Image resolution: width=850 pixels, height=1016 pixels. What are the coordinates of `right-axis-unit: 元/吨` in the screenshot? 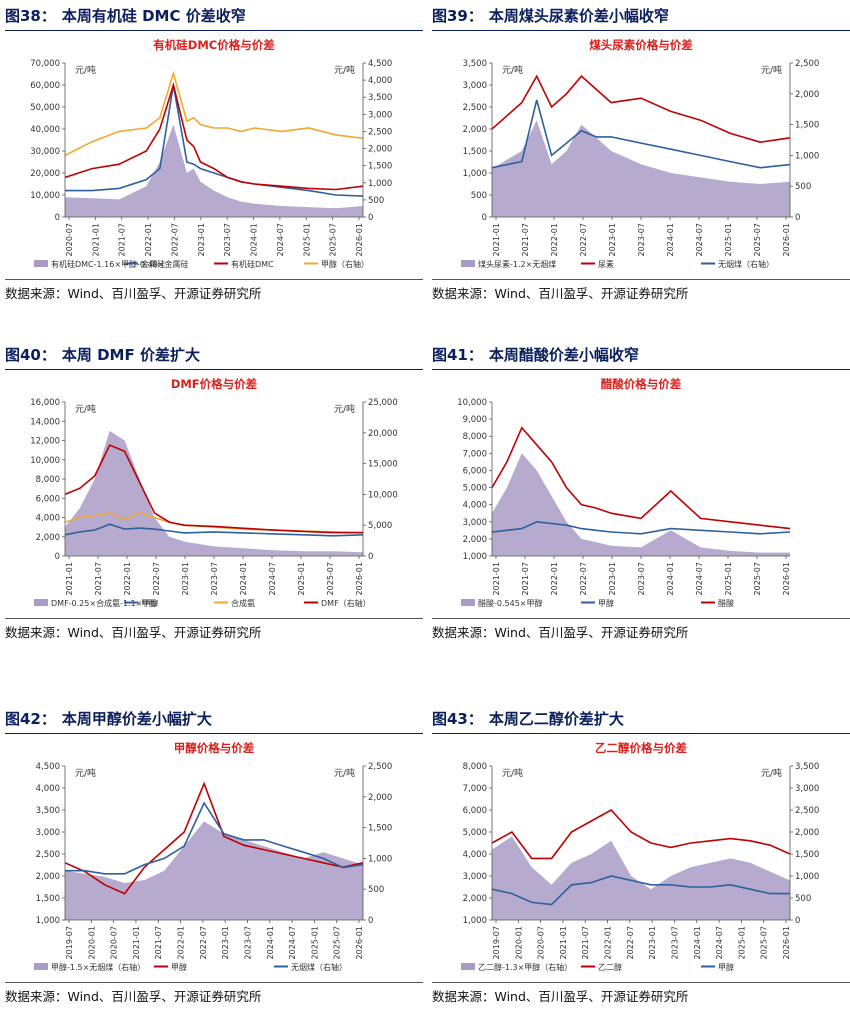 It's located at (771, 773).